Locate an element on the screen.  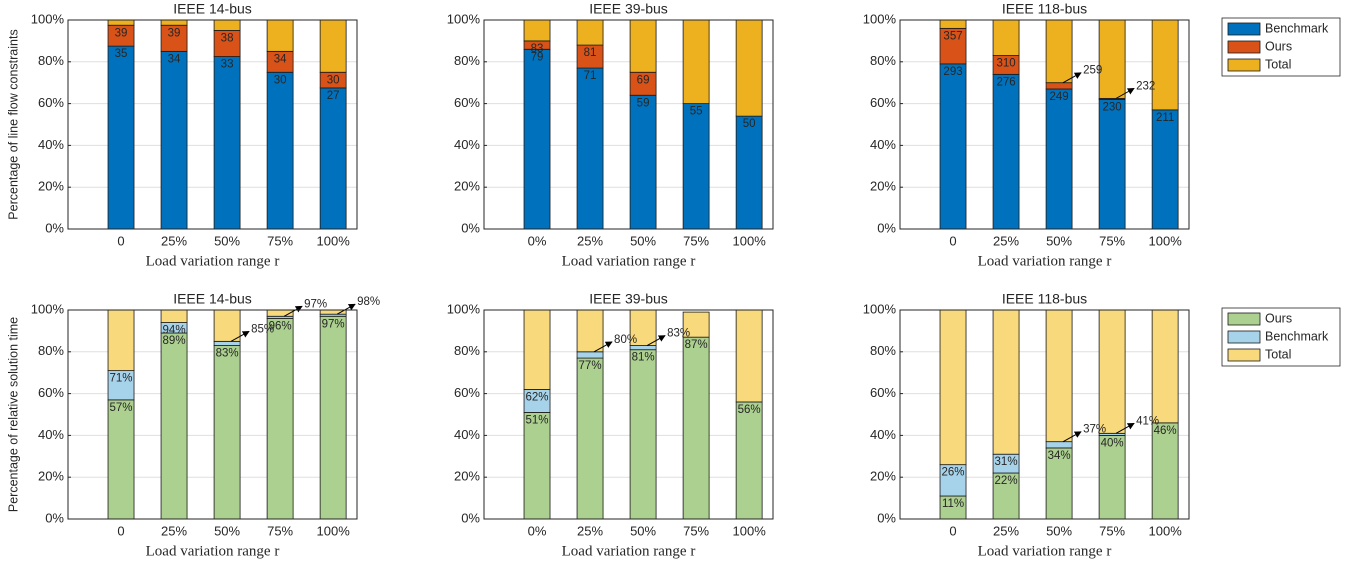
data-label: 211 is located at coordinates (1165, 118).